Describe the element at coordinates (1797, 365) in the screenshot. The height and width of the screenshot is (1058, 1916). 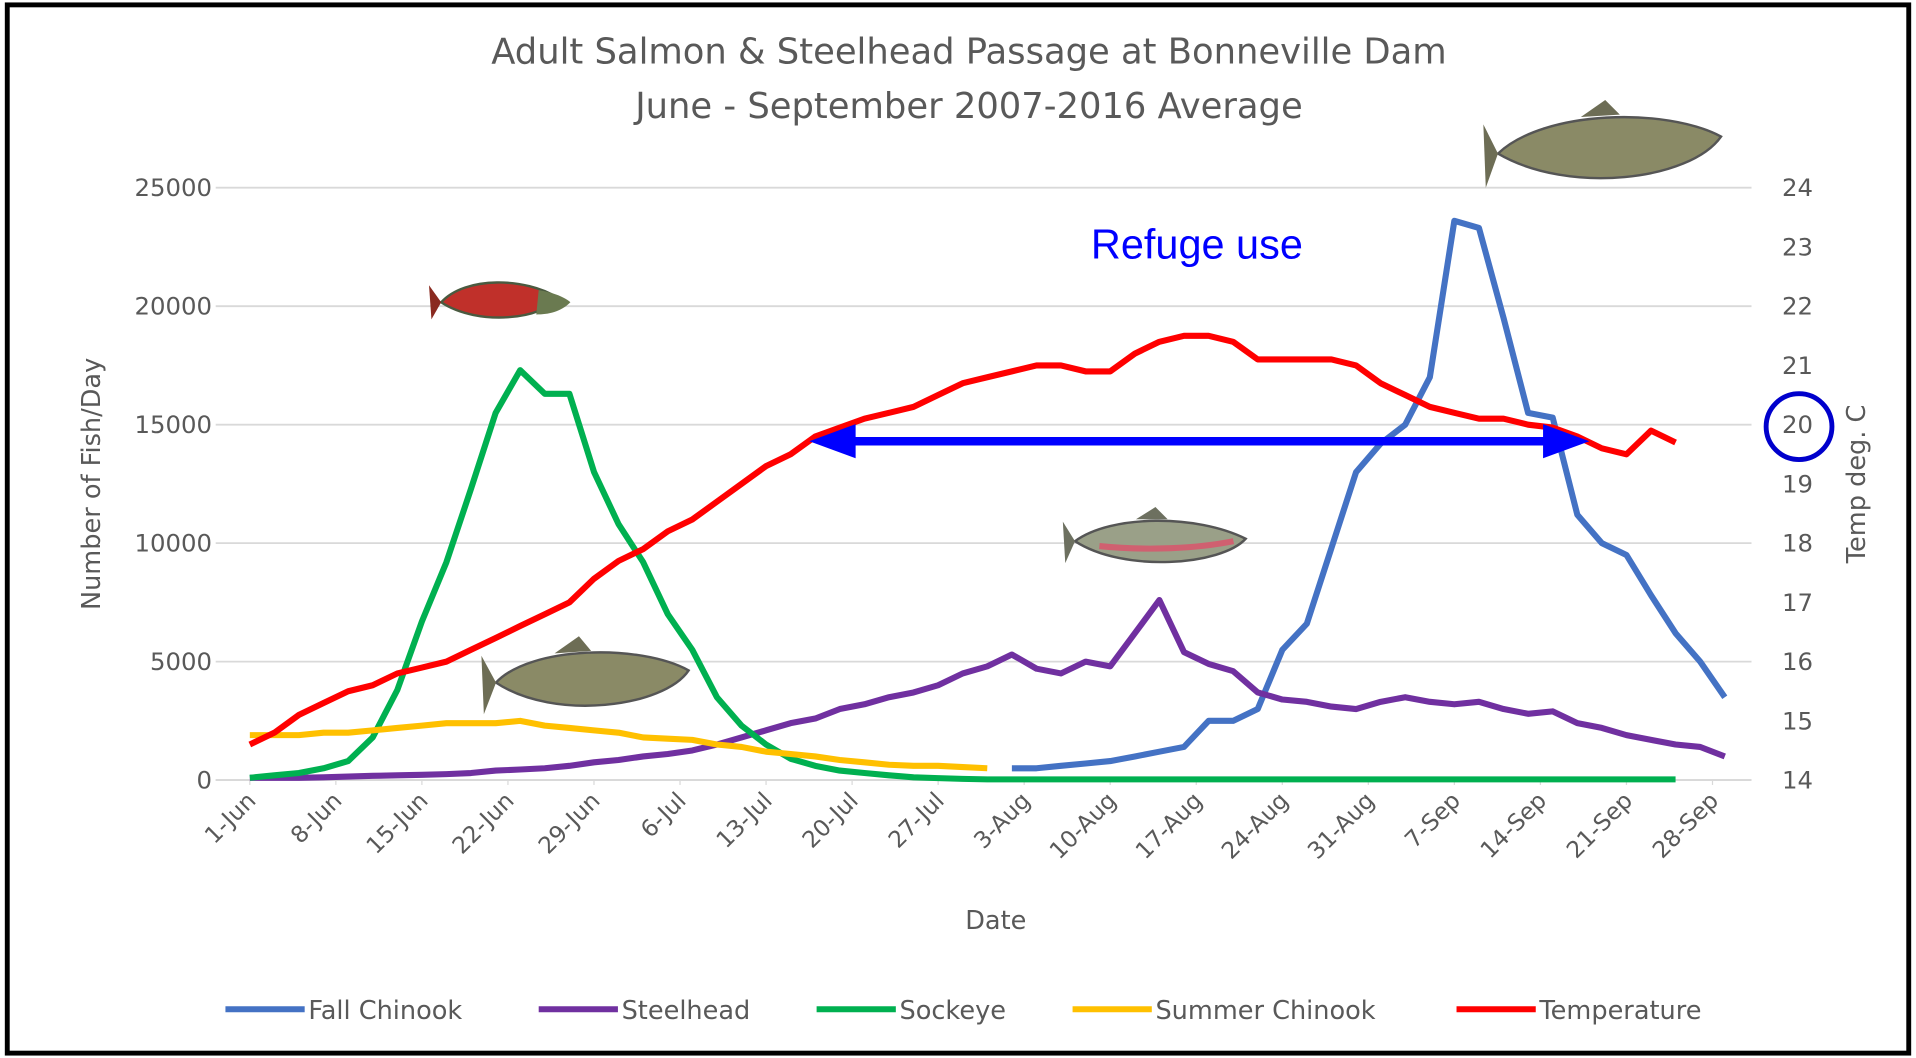
I see `y2-tick-label: 21` at that location.